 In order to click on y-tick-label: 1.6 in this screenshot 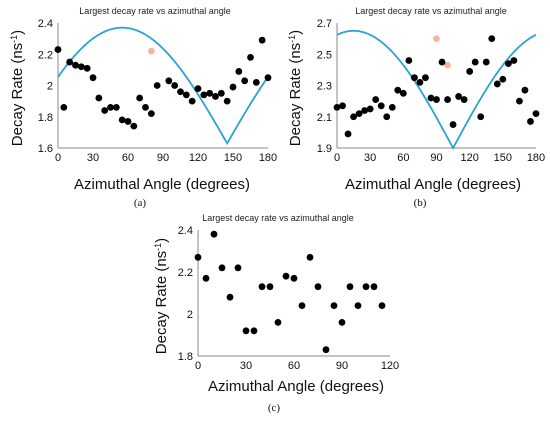, I will do `click(45, 149)`.